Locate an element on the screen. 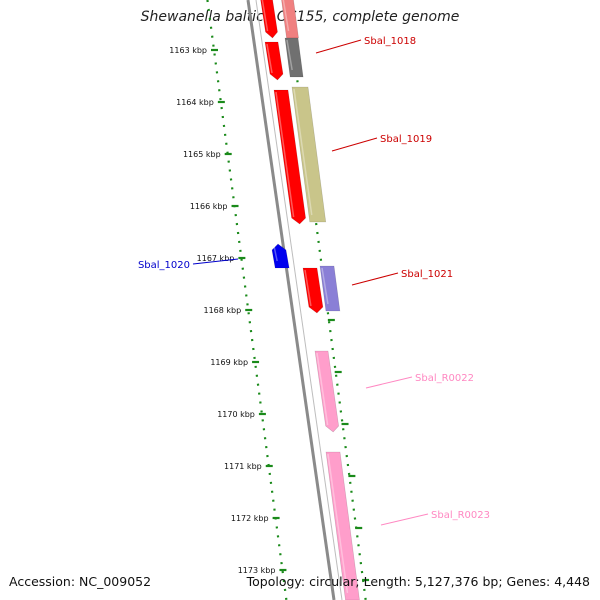 This screenshot has width=600, height=600. gene-label: Sbal_R0023 is located at coordinates (460, 515).